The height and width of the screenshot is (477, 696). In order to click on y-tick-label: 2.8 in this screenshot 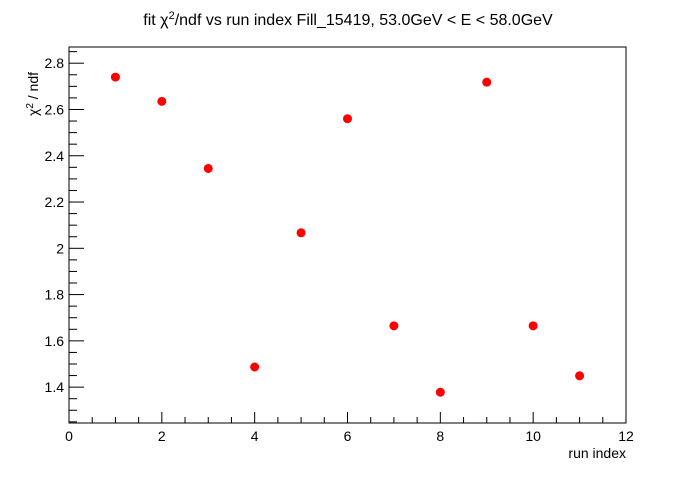, I will do `click(55, 63)`.